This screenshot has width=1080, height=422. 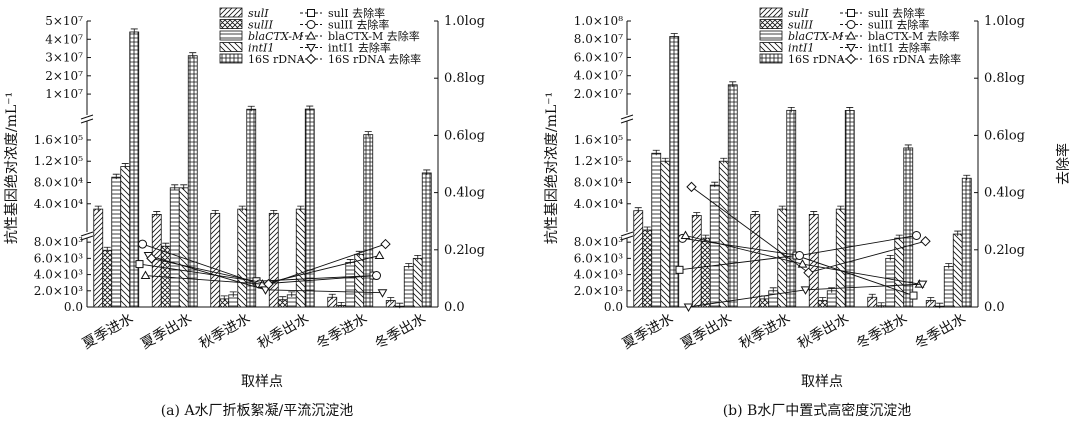 I want to click on panel-b-xlabel: 取样点, so click(x=822, y=382).